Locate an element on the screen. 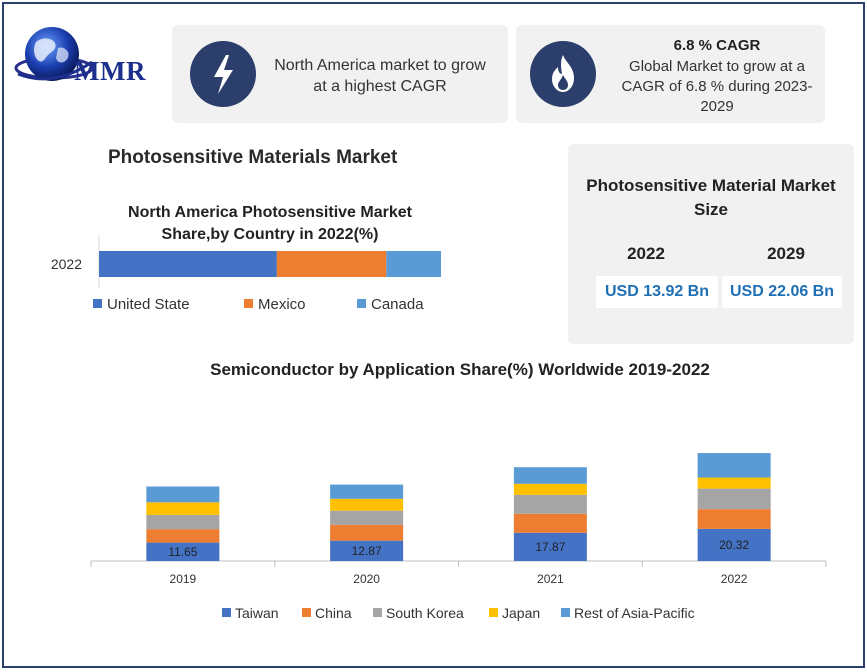 The image size is (867, 672). market-size-value: USD 22.06 Bn is located at coordinates (782, 292).